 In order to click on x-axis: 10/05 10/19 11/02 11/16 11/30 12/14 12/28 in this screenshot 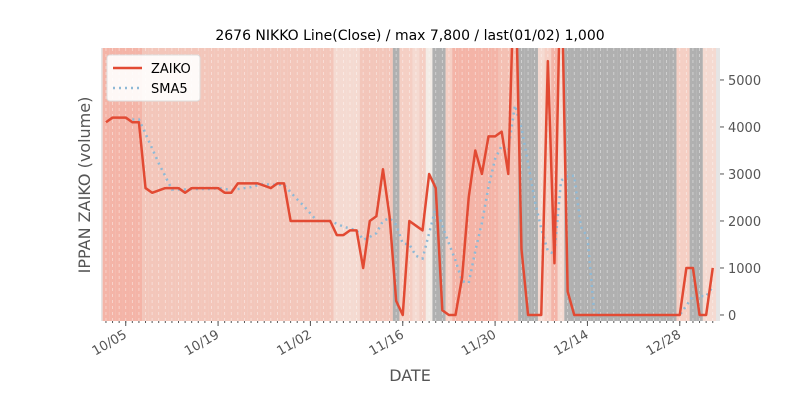, I will do `click(402, 340)`.